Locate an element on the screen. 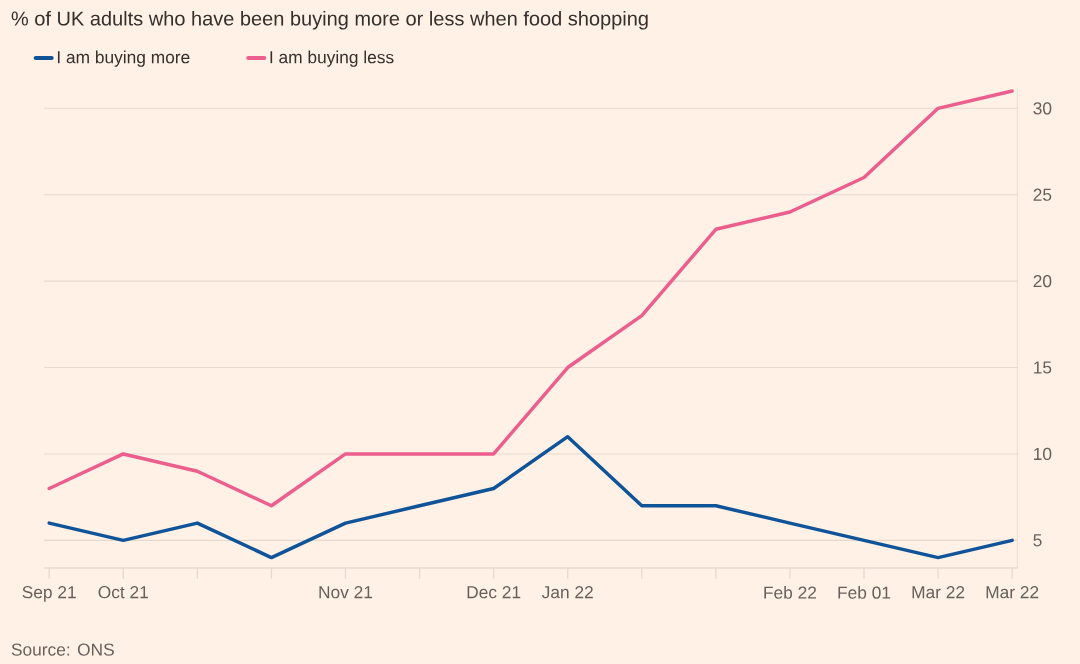 The height and width of the screenshot is (664, 1080). y-tick-label: 30 is located at coordinates (1042, 108).